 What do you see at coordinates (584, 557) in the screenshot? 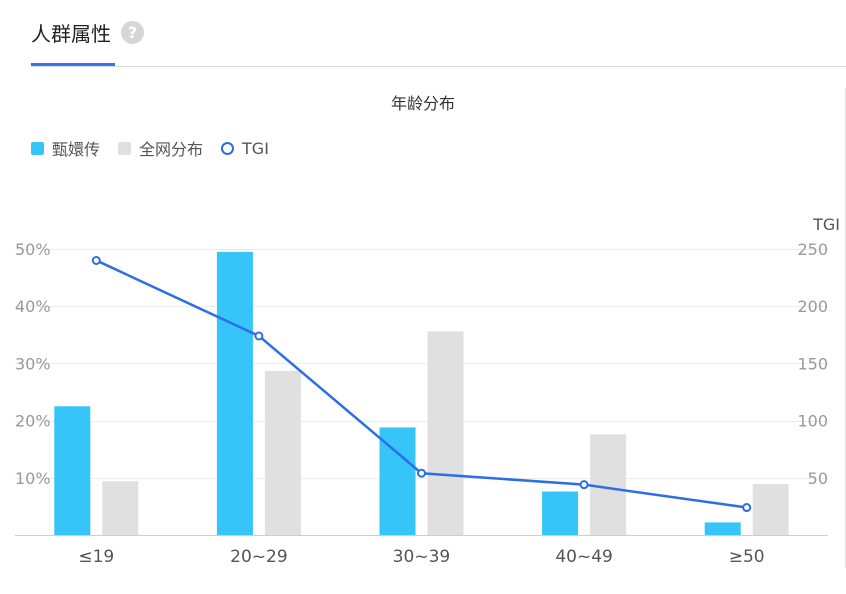
I see `x-tick-label: 40~49` at bounding box center [584, 557].